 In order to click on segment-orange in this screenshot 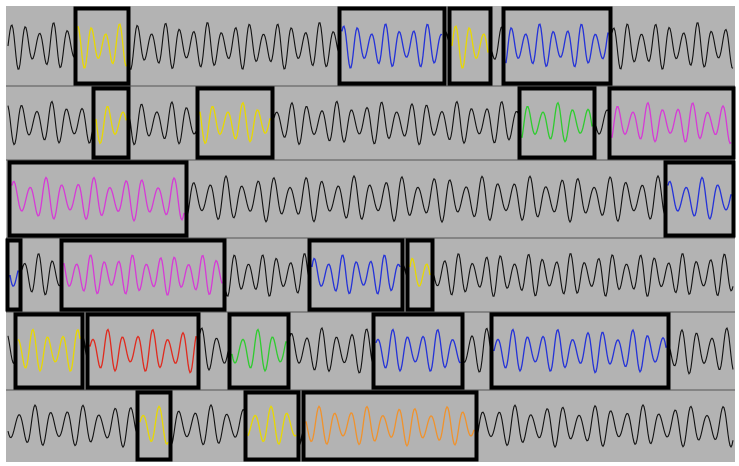, I will do `click(390, 426)`.